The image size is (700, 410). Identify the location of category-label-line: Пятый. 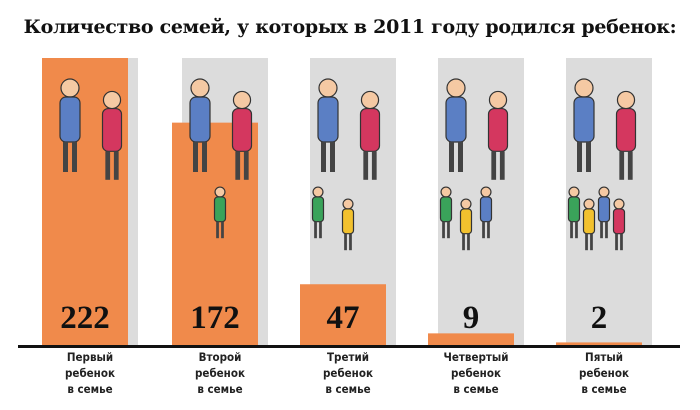
(604, 357).